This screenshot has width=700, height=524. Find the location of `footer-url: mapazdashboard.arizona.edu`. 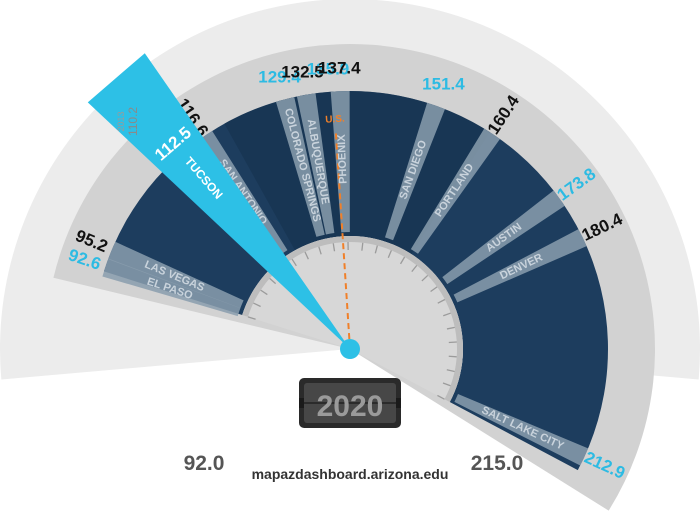

footer-url: mapazdashboard.arizona.edu is located at coordinates (350, 474).